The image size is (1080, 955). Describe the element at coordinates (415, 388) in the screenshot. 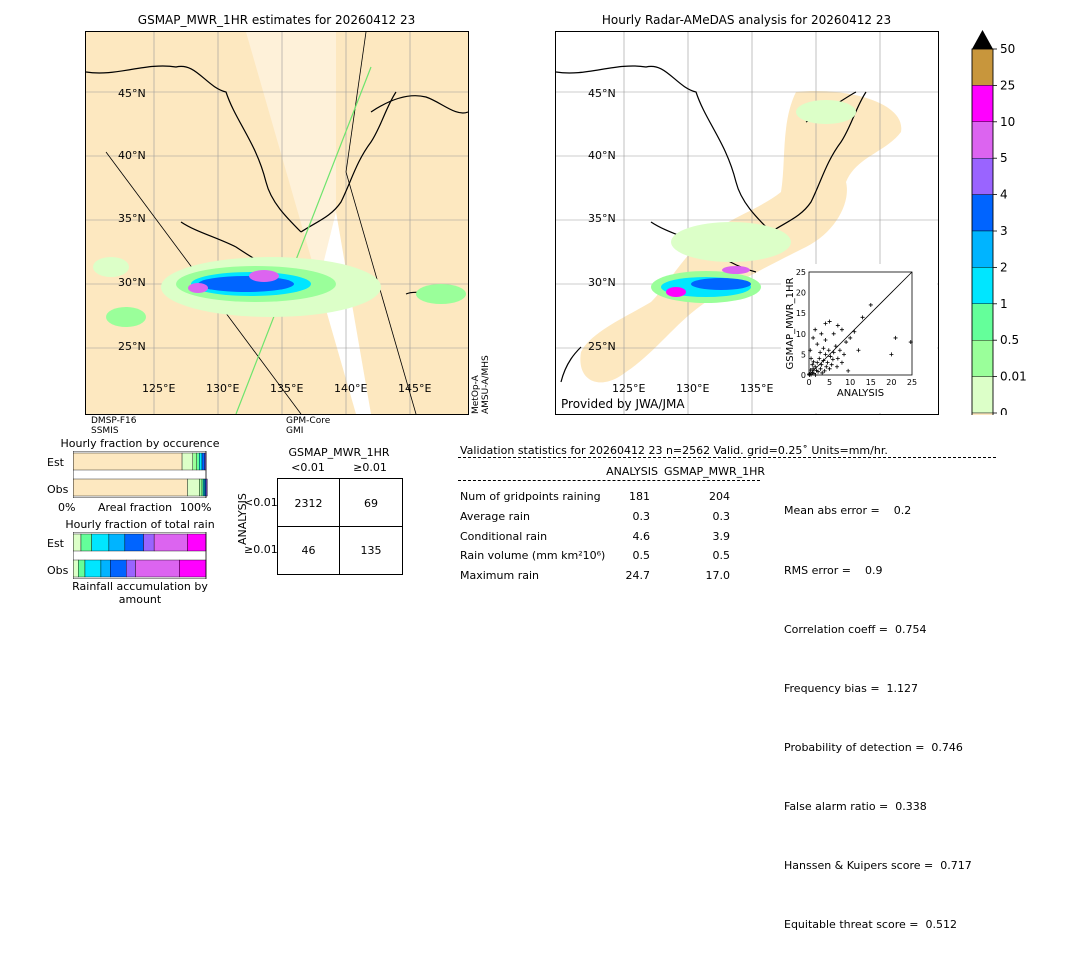

I see `lon-label: 145°E` at that location.